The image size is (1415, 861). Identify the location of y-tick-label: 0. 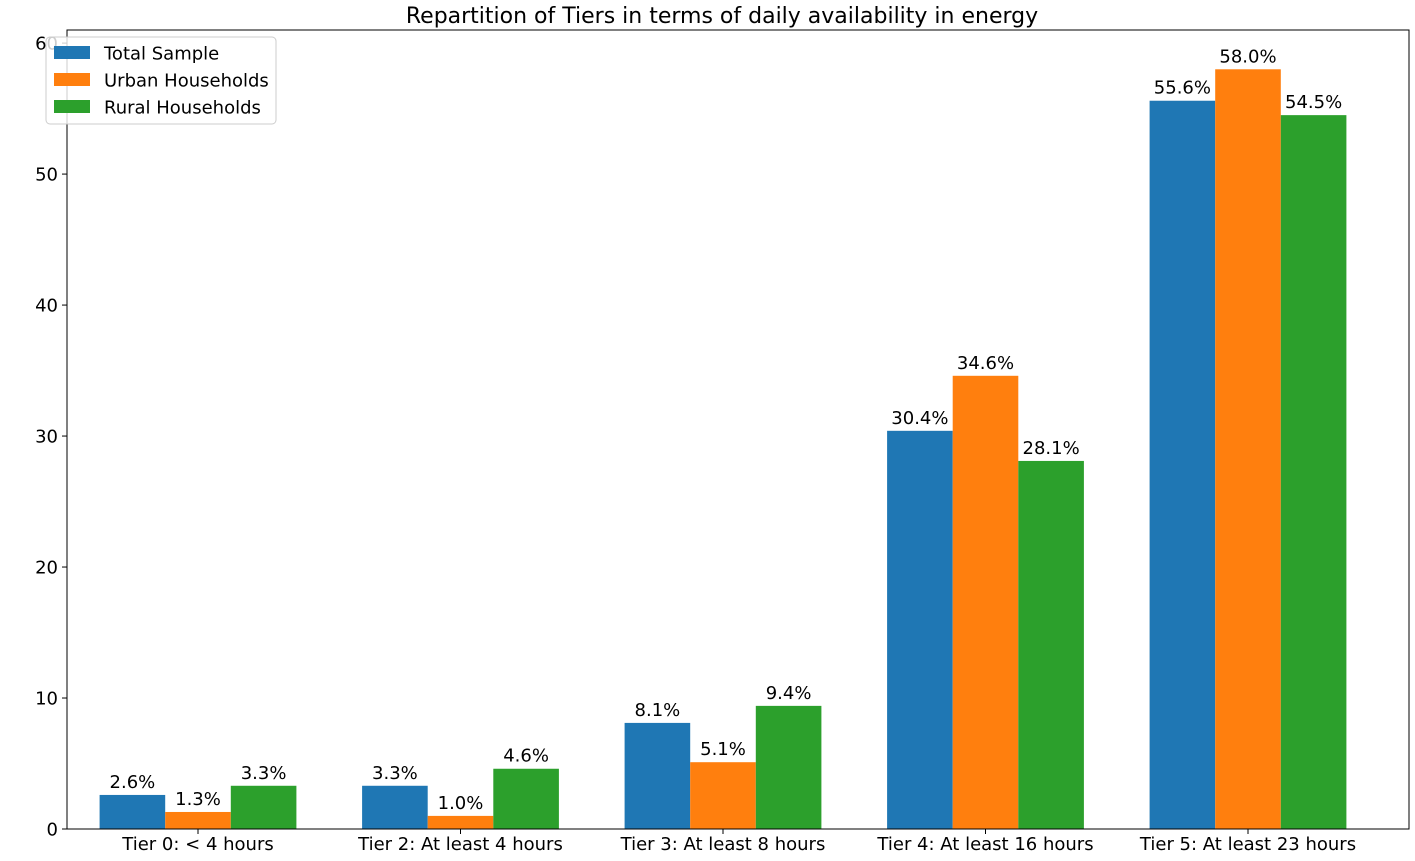
(52, 830).